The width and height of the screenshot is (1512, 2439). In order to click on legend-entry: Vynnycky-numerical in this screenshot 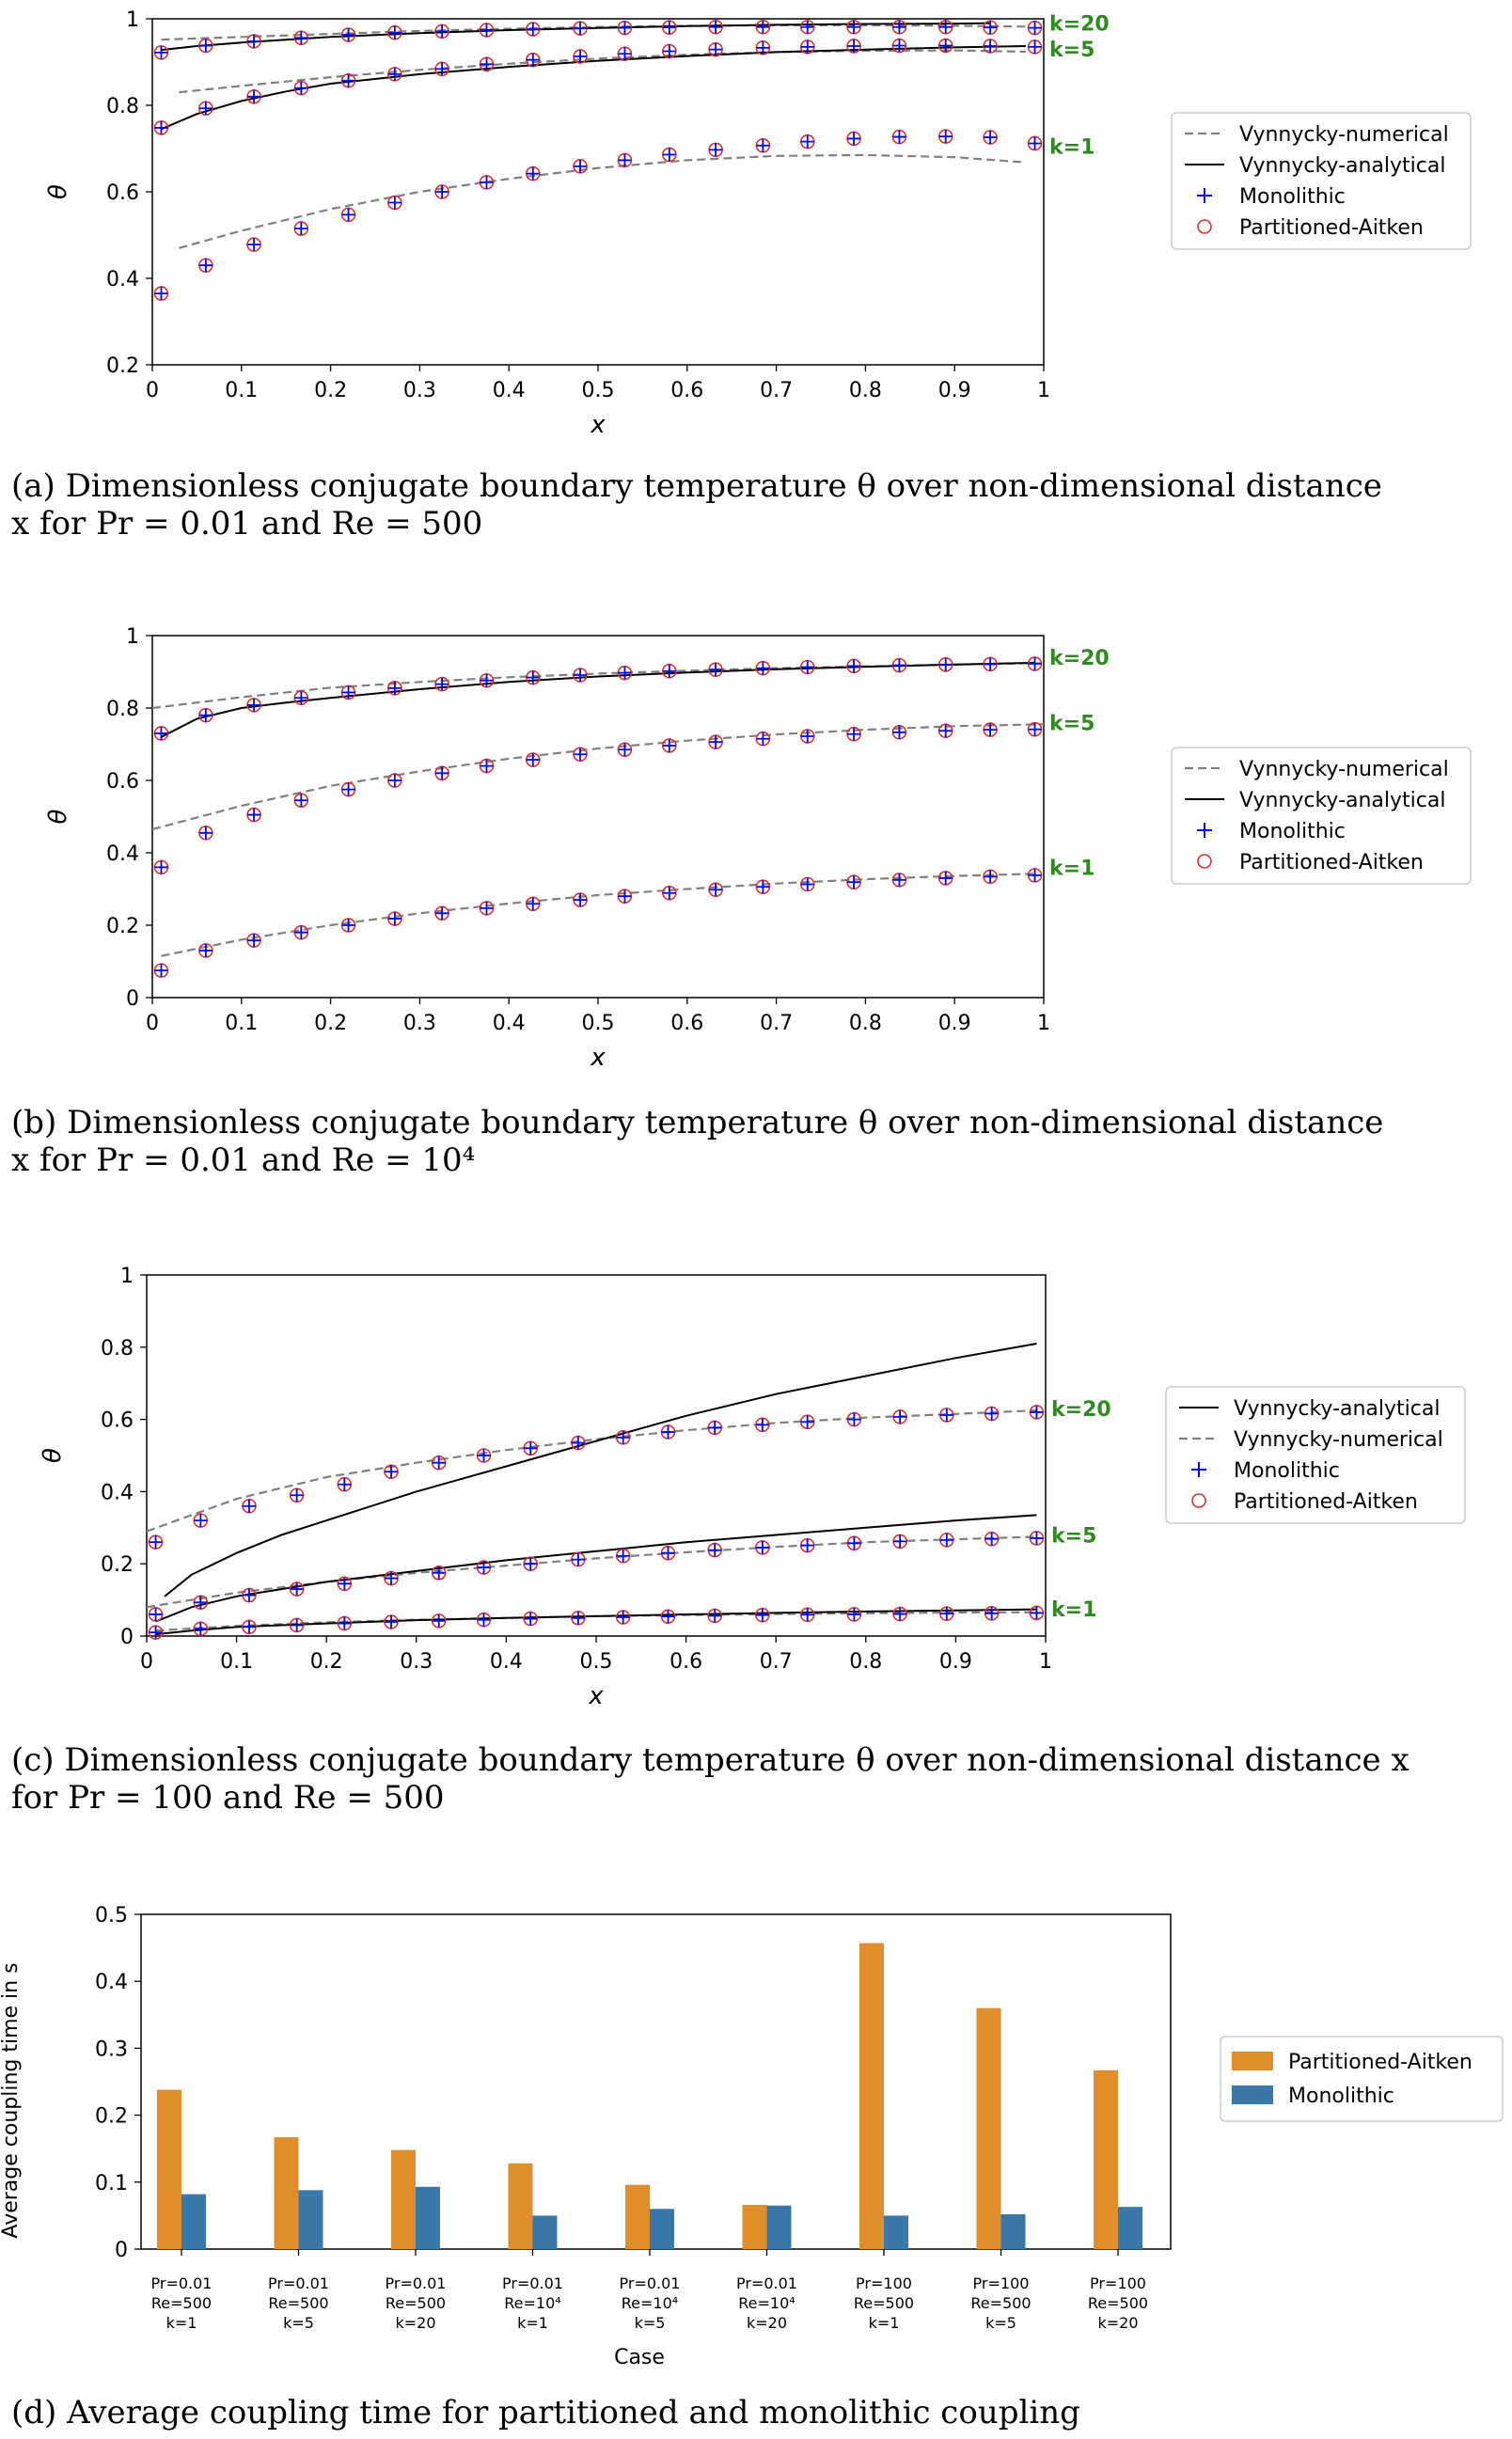, I will do `click(1344, 135)`.